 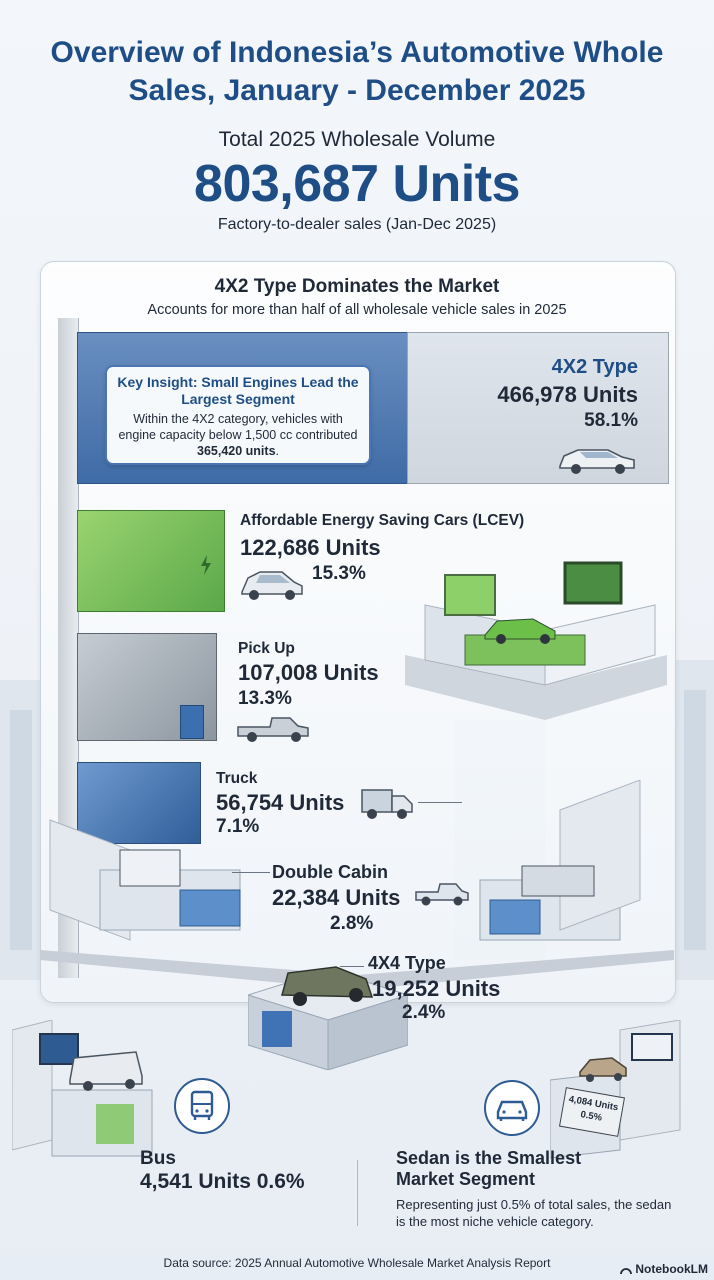 What do you see at coordinates (308, 672) in the screenshot?
I see `pickup-units: 107,008 Units` at bounding box center [308, 672].